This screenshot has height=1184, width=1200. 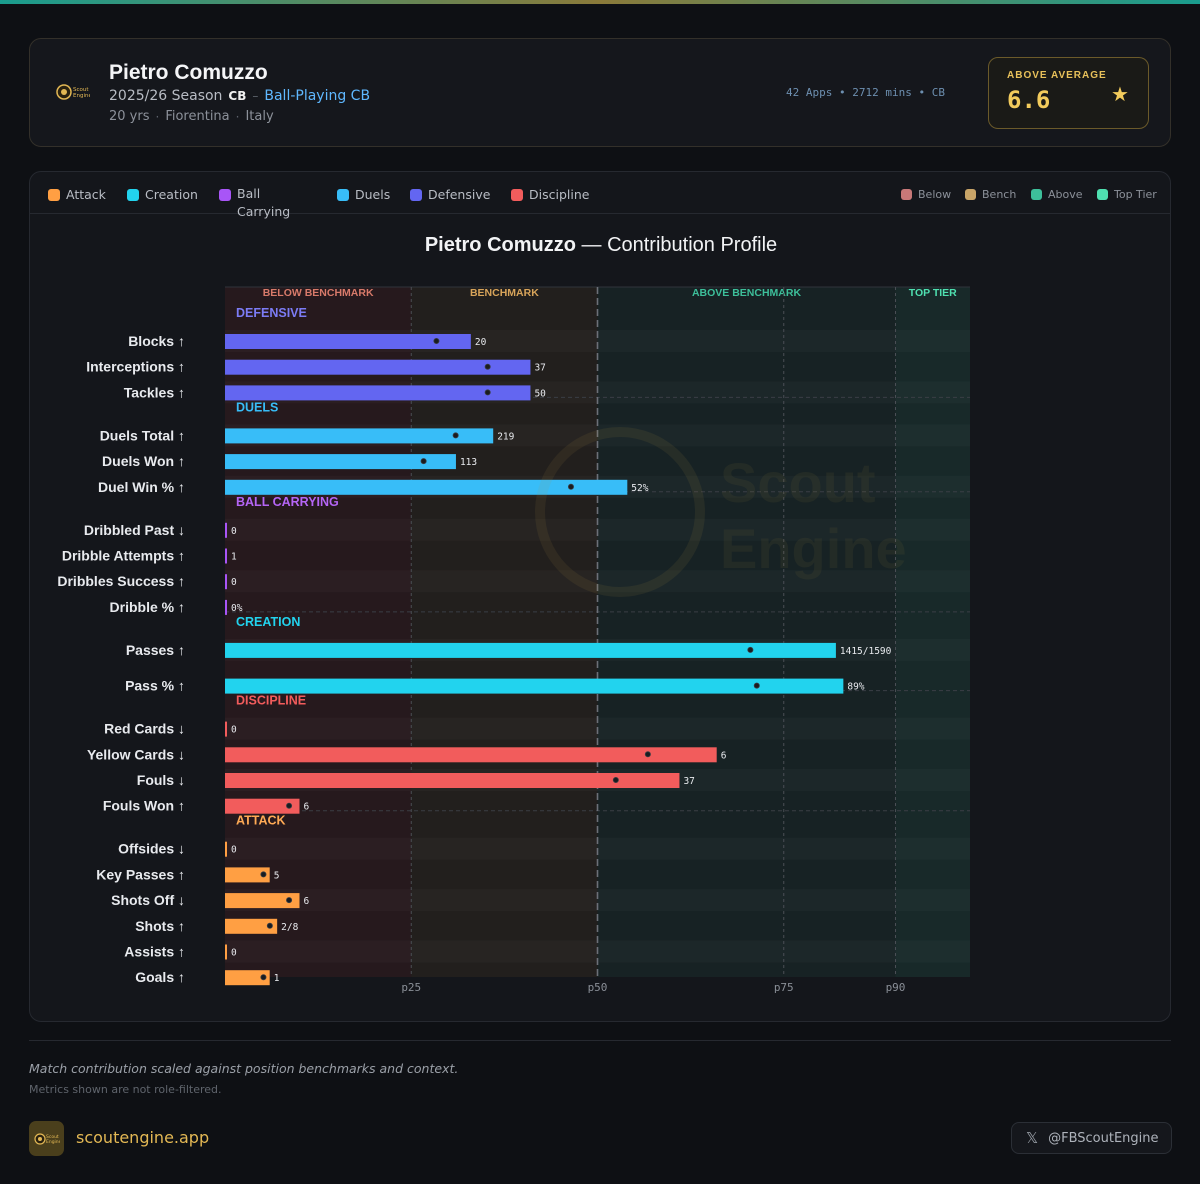 What do you see at coordinates (271, 313) in the screenshot?
I see `group-label: DEFENSIVE` at bounding box center [271, 313].